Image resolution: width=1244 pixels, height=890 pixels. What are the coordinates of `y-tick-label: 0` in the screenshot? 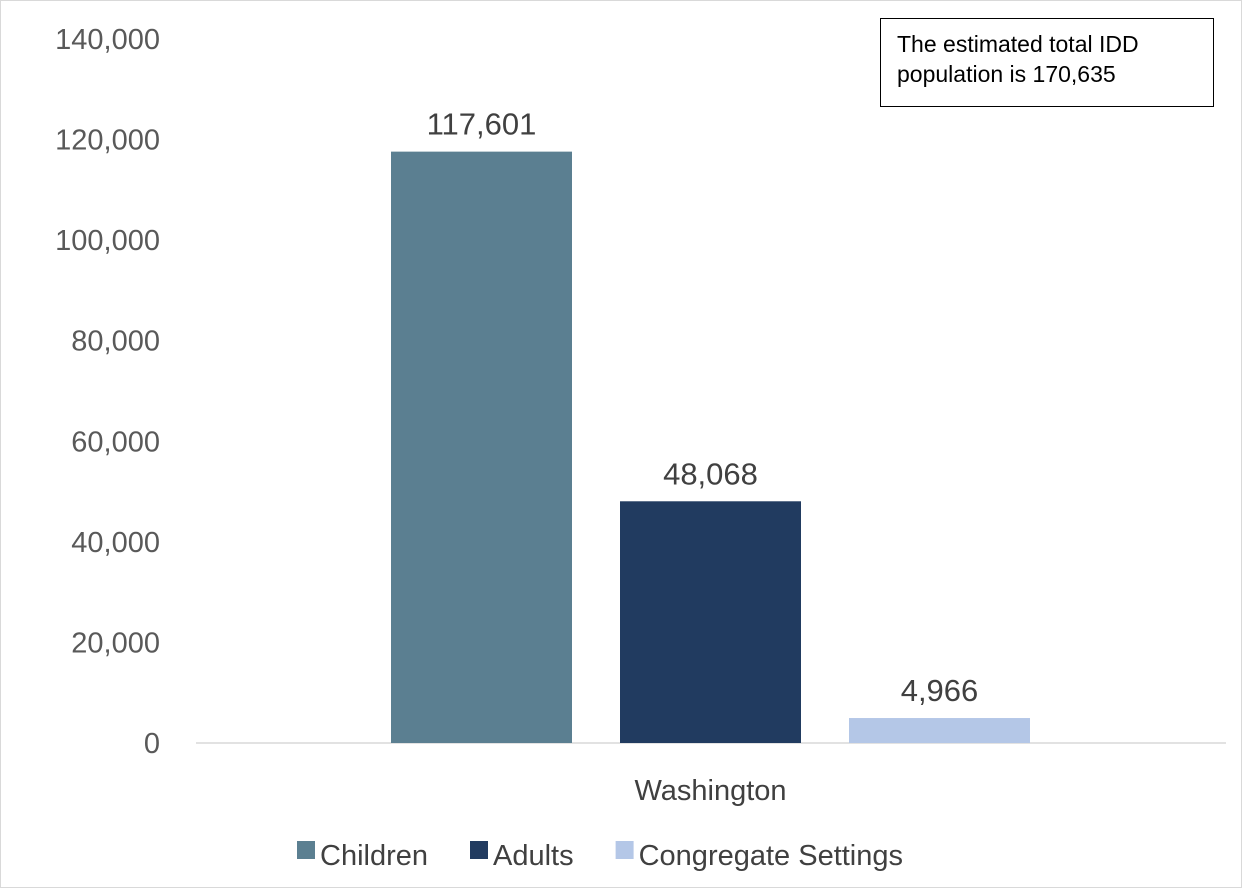 It's located at (152, 744).